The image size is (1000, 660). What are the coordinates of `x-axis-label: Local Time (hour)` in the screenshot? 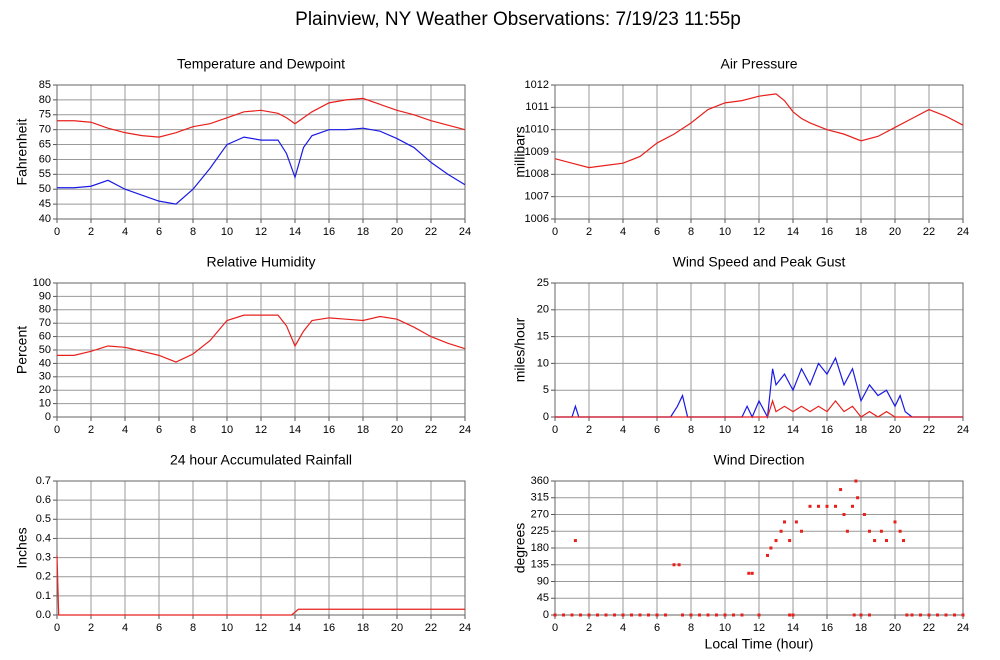 It's located at (759, 644).